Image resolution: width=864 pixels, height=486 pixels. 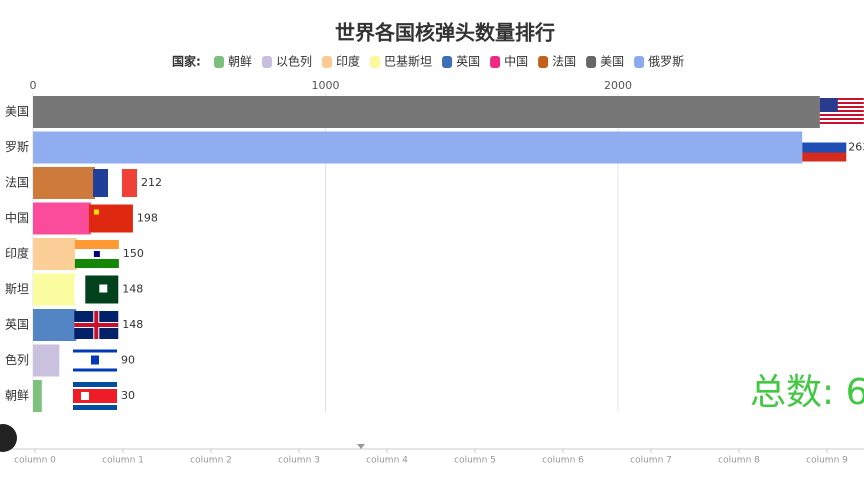 What do you see at coordinates (807, 392) in the screenshot?
I see `total-label: 总数: 6` at bounding box center [807, 392].